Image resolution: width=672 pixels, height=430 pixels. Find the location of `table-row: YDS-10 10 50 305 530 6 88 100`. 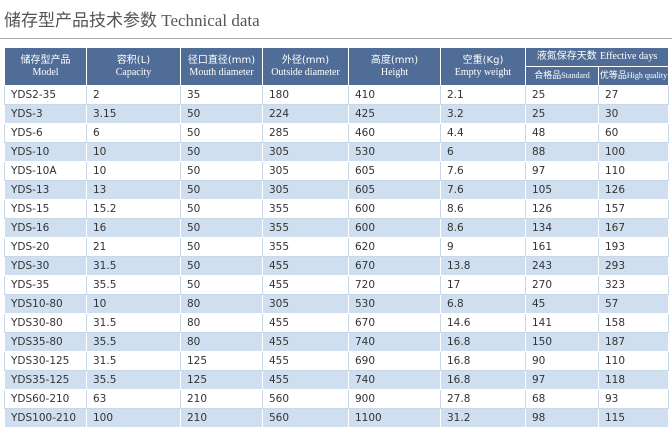

table-row: YDS-10 10 50 305 530 6 88 100 is located at coordinates (337, 152).